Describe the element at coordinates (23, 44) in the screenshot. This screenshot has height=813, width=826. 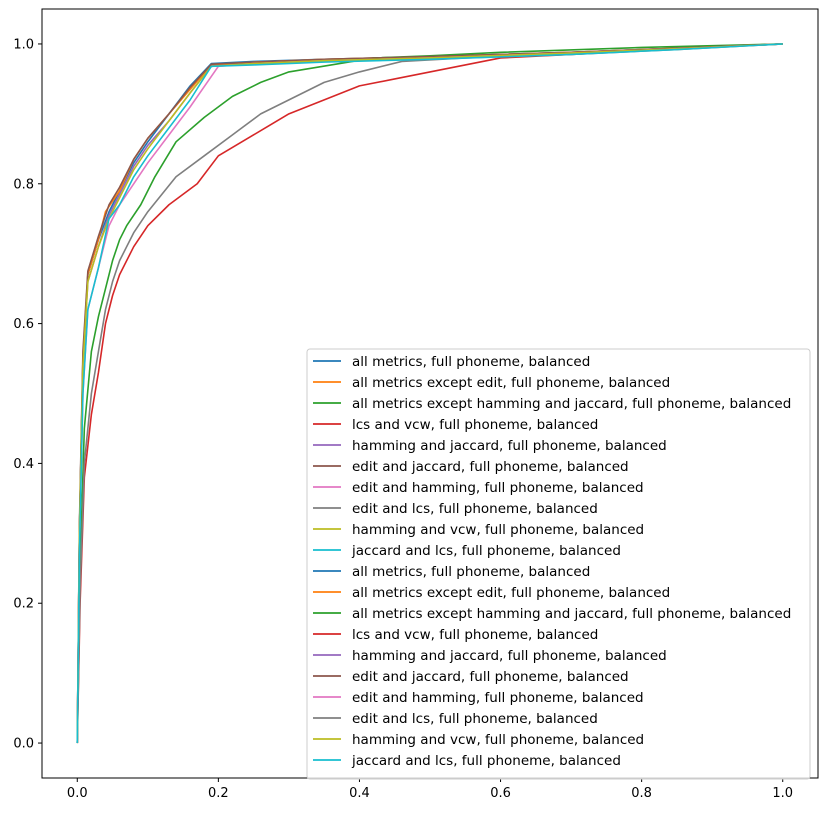
I see `y-tick-label: 1.0` at that location.